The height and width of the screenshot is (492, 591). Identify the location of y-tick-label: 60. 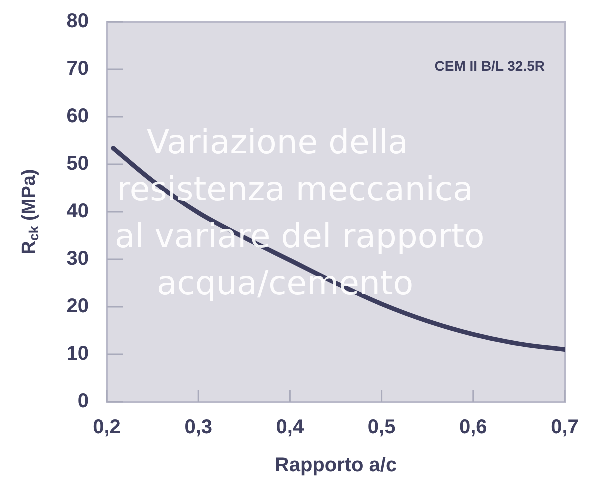
(77, 117).